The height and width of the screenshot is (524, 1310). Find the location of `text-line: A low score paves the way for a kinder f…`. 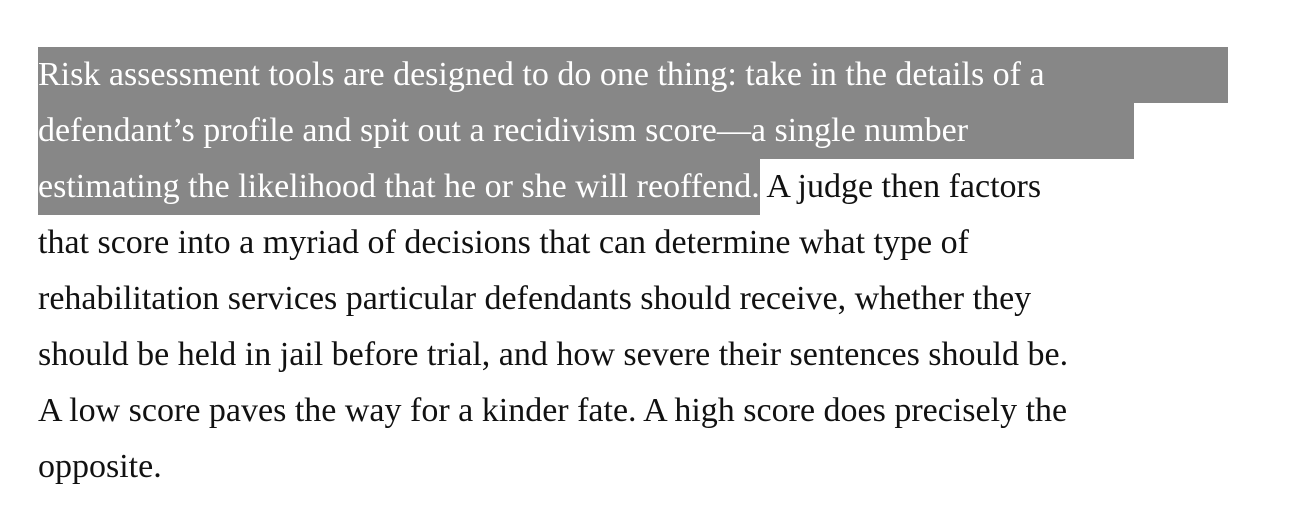

text-line: A low score paves the way for a kinder f… is located at coordinates (663, 411).